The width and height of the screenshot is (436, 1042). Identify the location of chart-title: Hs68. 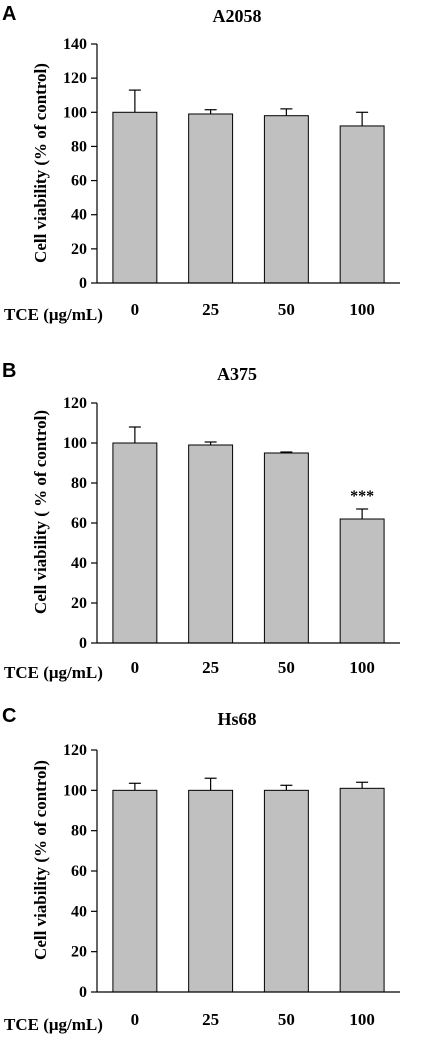
(236, 719).